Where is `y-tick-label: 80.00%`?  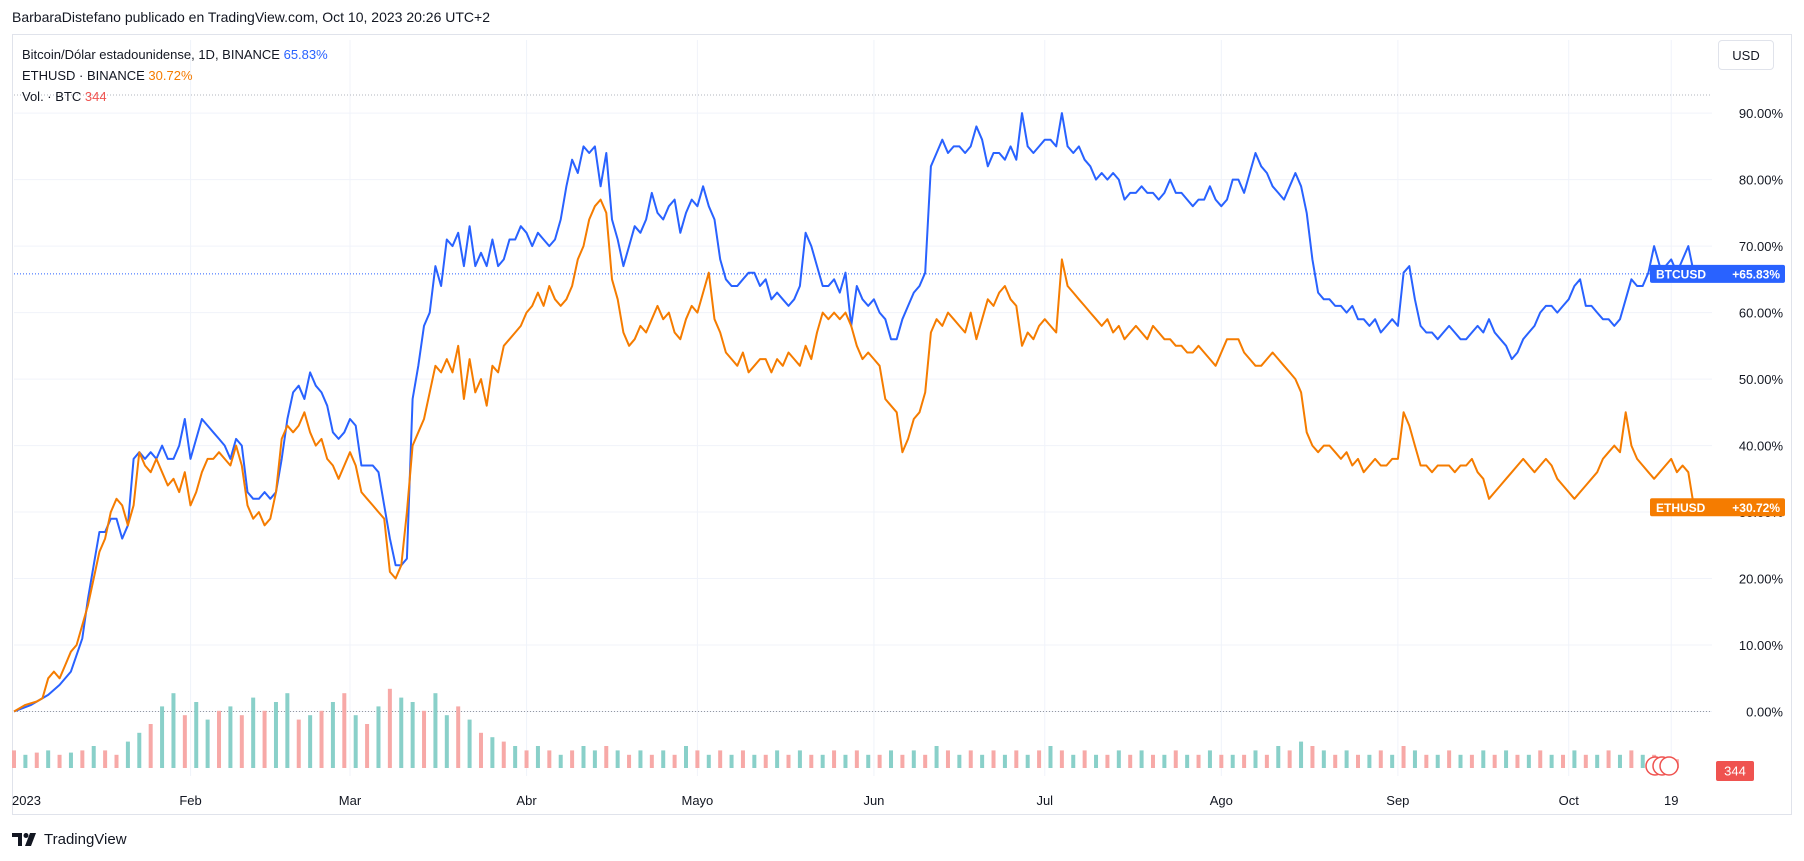
y-tick-label: 80.00% is located at coordinates (1761, 180).